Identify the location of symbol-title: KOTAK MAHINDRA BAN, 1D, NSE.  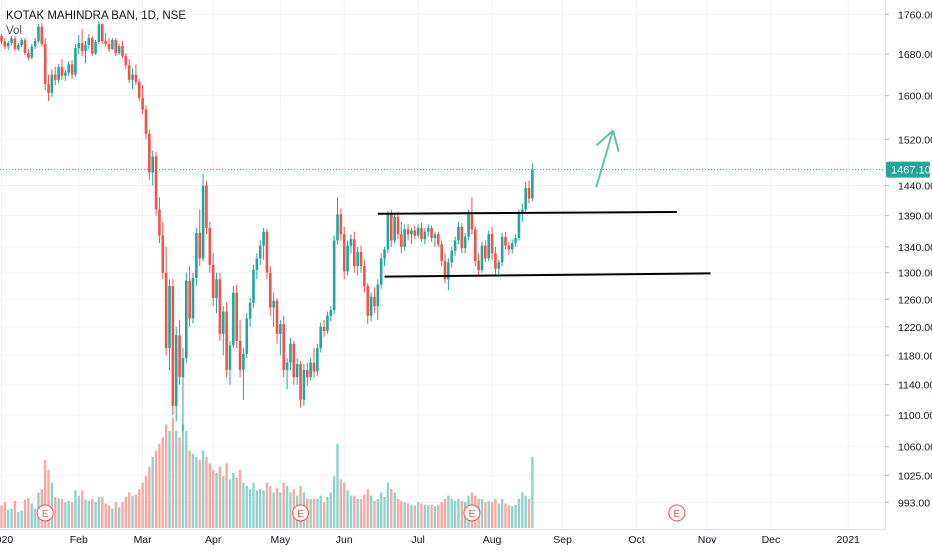
(96, 16).